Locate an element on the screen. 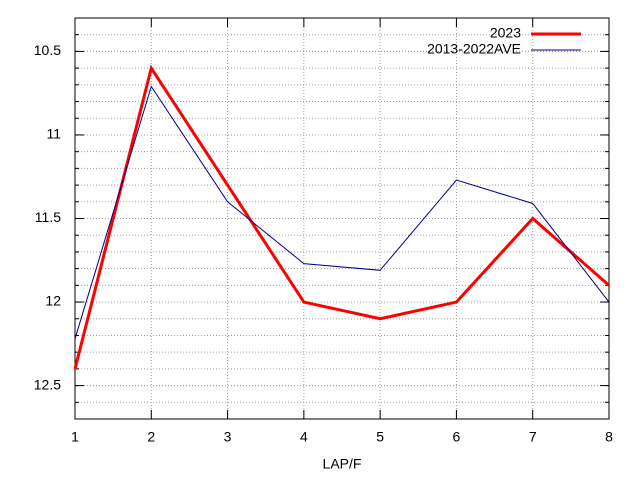 This screenshot has height=480, width=640. legend-label: 2013-2022AVE is located at coordinates (474, 49).